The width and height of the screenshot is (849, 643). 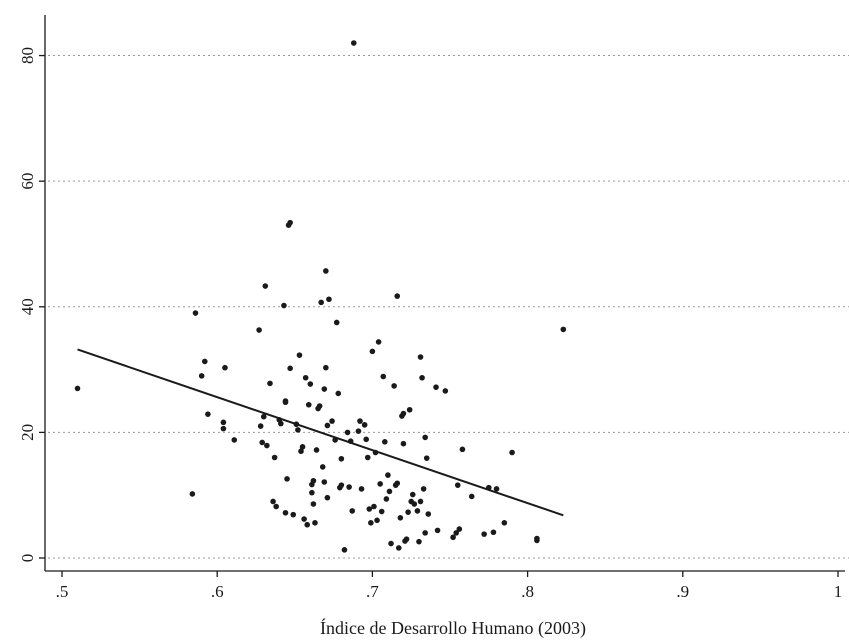 I want to click on x-tick-label: 1, so click(x=838, y=591).